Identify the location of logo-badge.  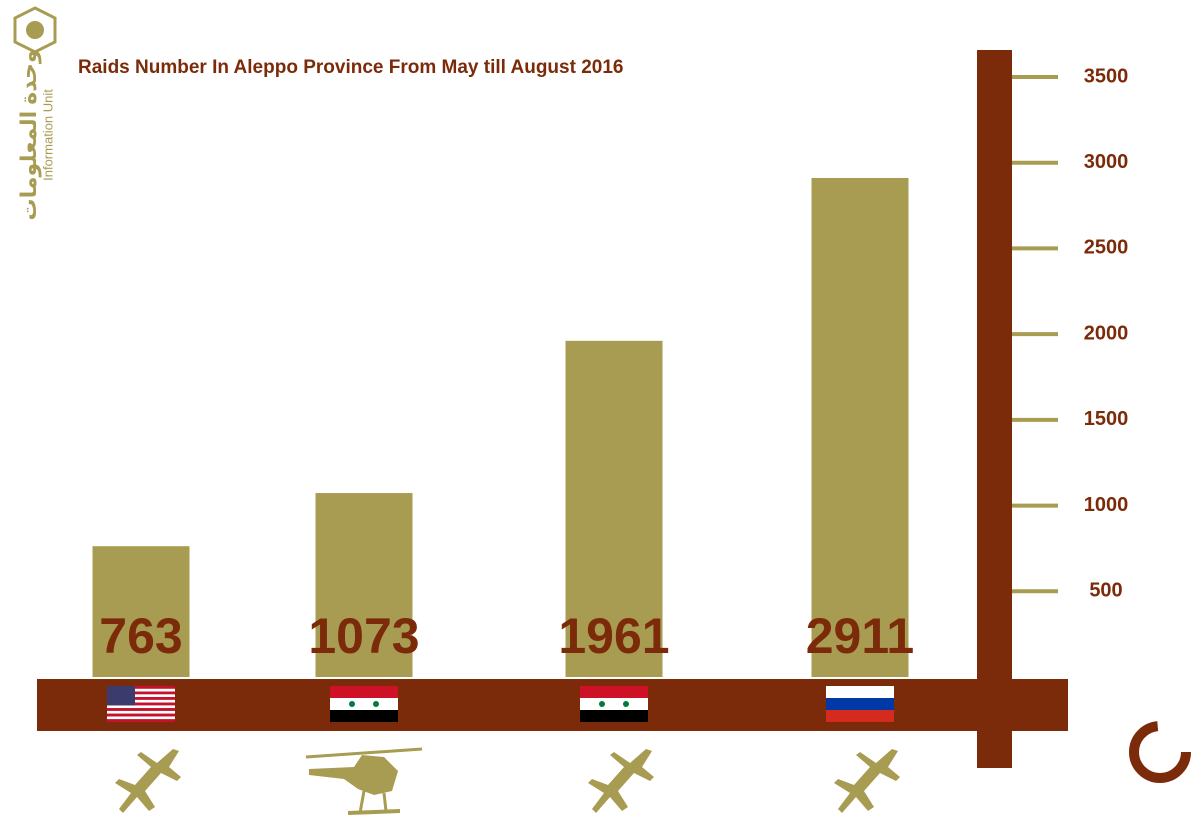
(35, 30).